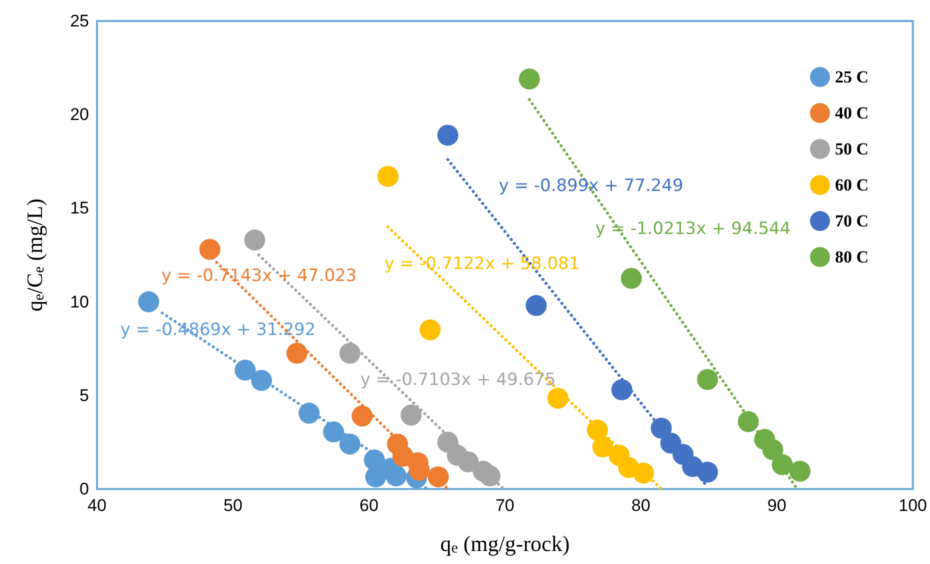 This screenshot has width=930, height=564. I want to click on legend-label: 70 C, so click(852, 221).